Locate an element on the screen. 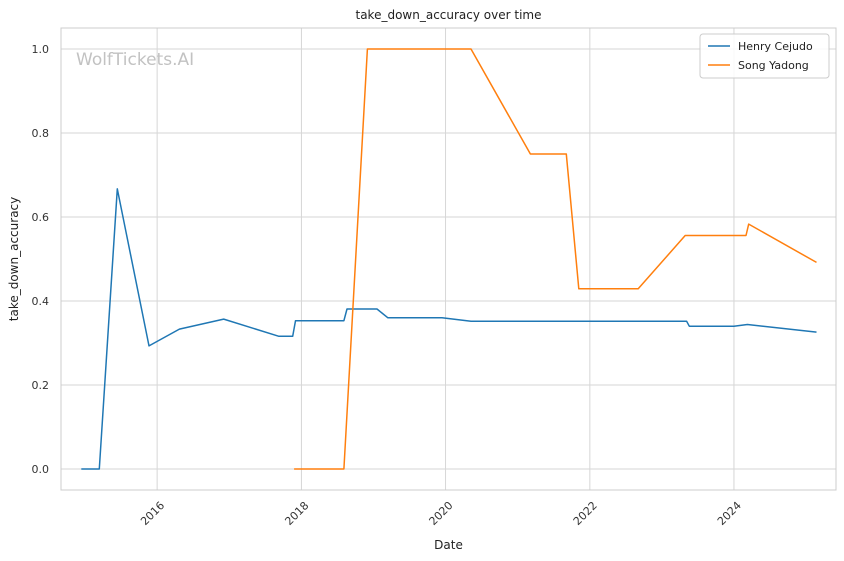 This screenshot has height=561, width=844. y-axis-ticks: 0.0 0.2 0.4 0.6 0.8 1.0 is located at coordinates (41, 259).